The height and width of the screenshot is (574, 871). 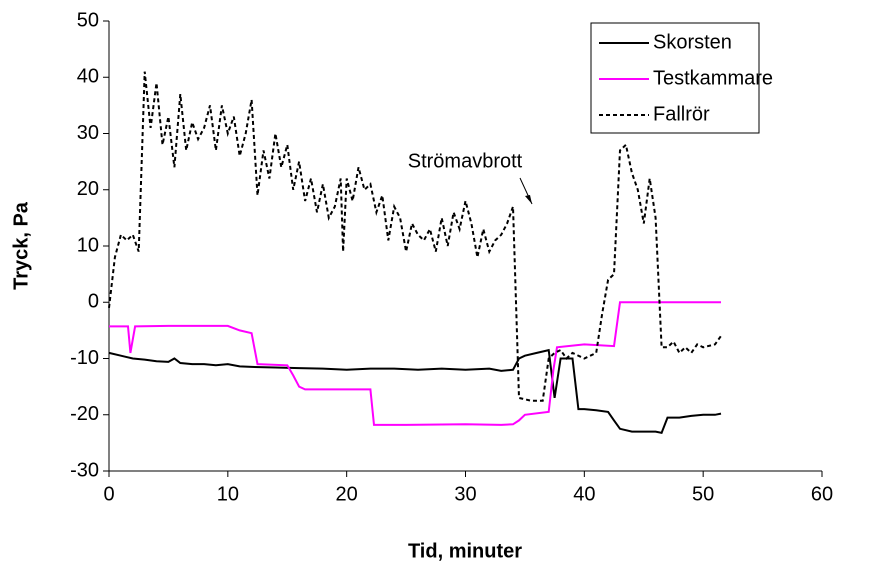 What do you see at coordinates (84, 470) in the screenshot?
I see `y-tick-label: -30` at bounding box center [84, 470].